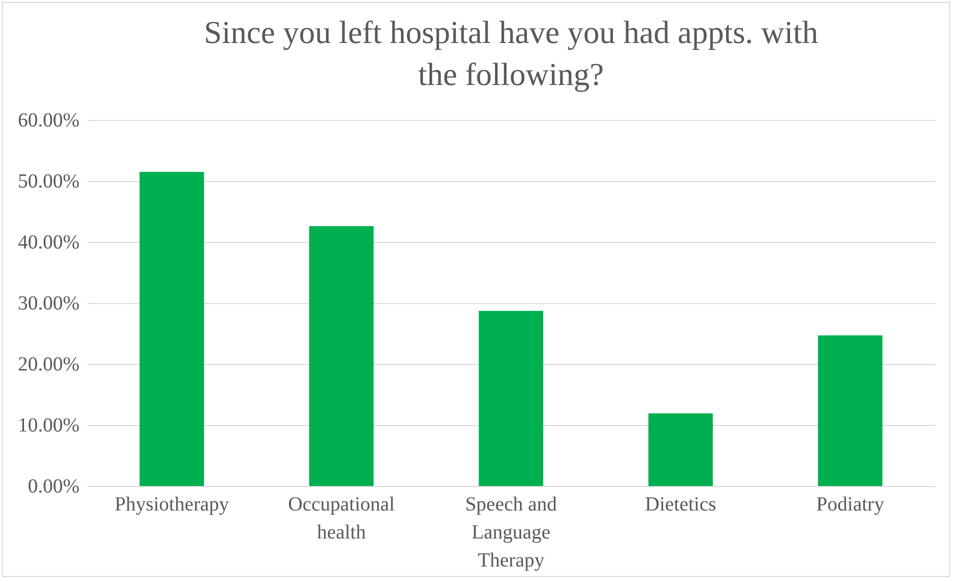 This screenshot has width=954, height=581. Describe the element at coordinates (49, 121) in the screenshot. I see `y-tick-label: 60.00%` at that location.